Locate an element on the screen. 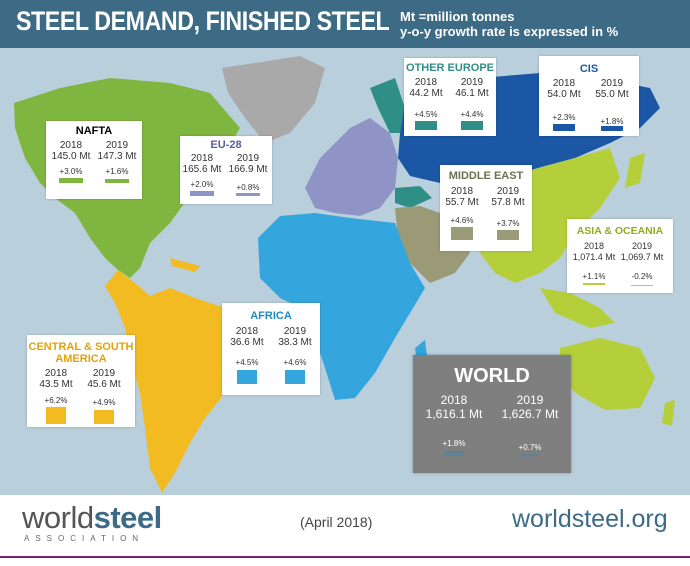 This screenshot has width=690, height=566. growth-note: y-o-y growth rate is expressed in % is located at coordinates (509, 31).